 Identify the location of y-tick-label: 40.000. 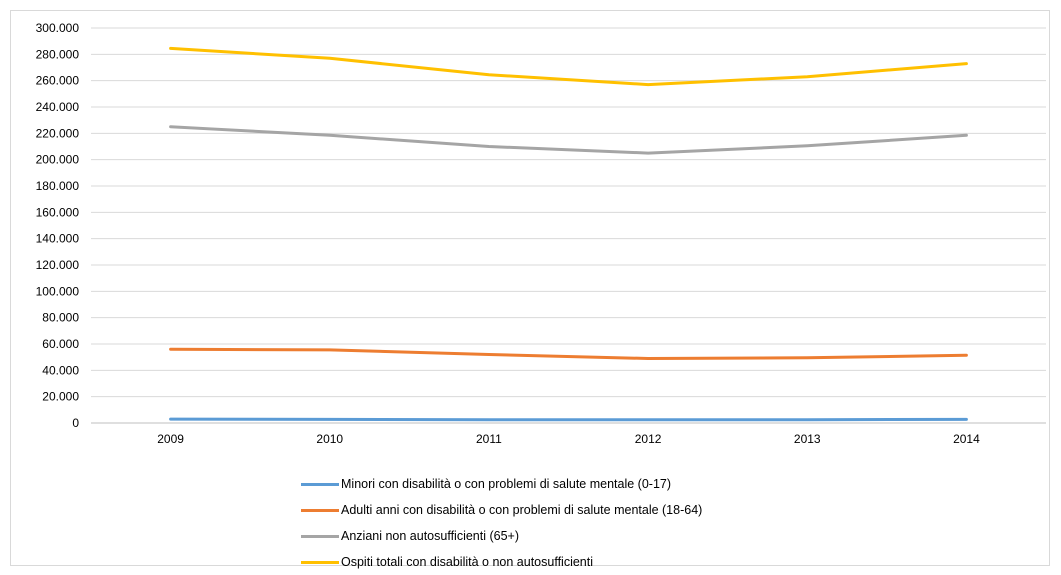
(60, 370).